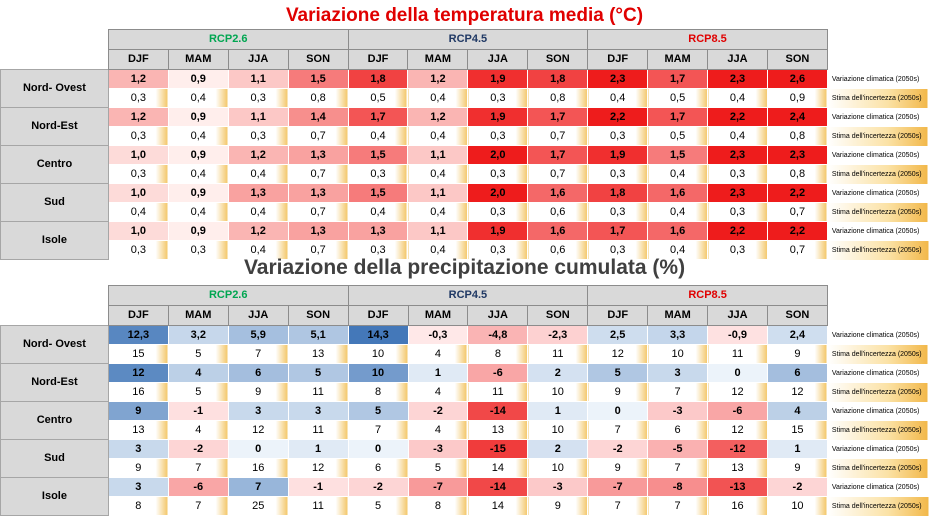 Image resolution: width=929 pixels, height=516 pixels. What do you see at coordinates (138, 392) in the screenshot?
I see `uncertainty-value: 16` at bounding box center [138, 392].